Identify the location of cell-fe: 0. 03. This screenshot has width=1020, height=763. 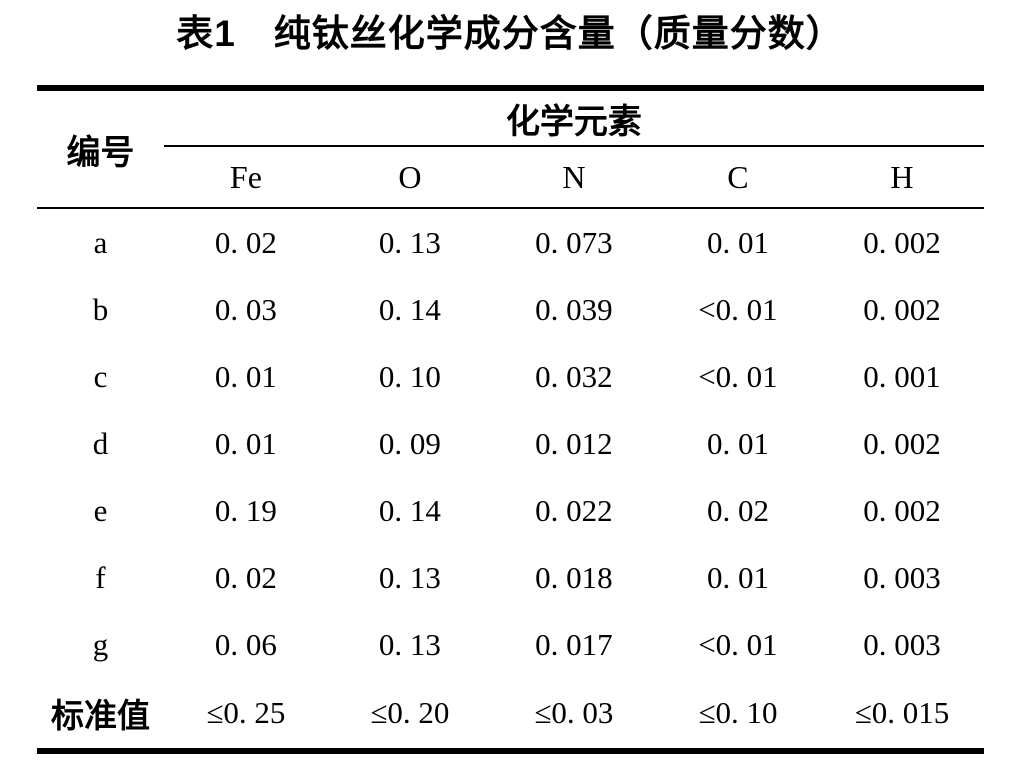
(245, 309).